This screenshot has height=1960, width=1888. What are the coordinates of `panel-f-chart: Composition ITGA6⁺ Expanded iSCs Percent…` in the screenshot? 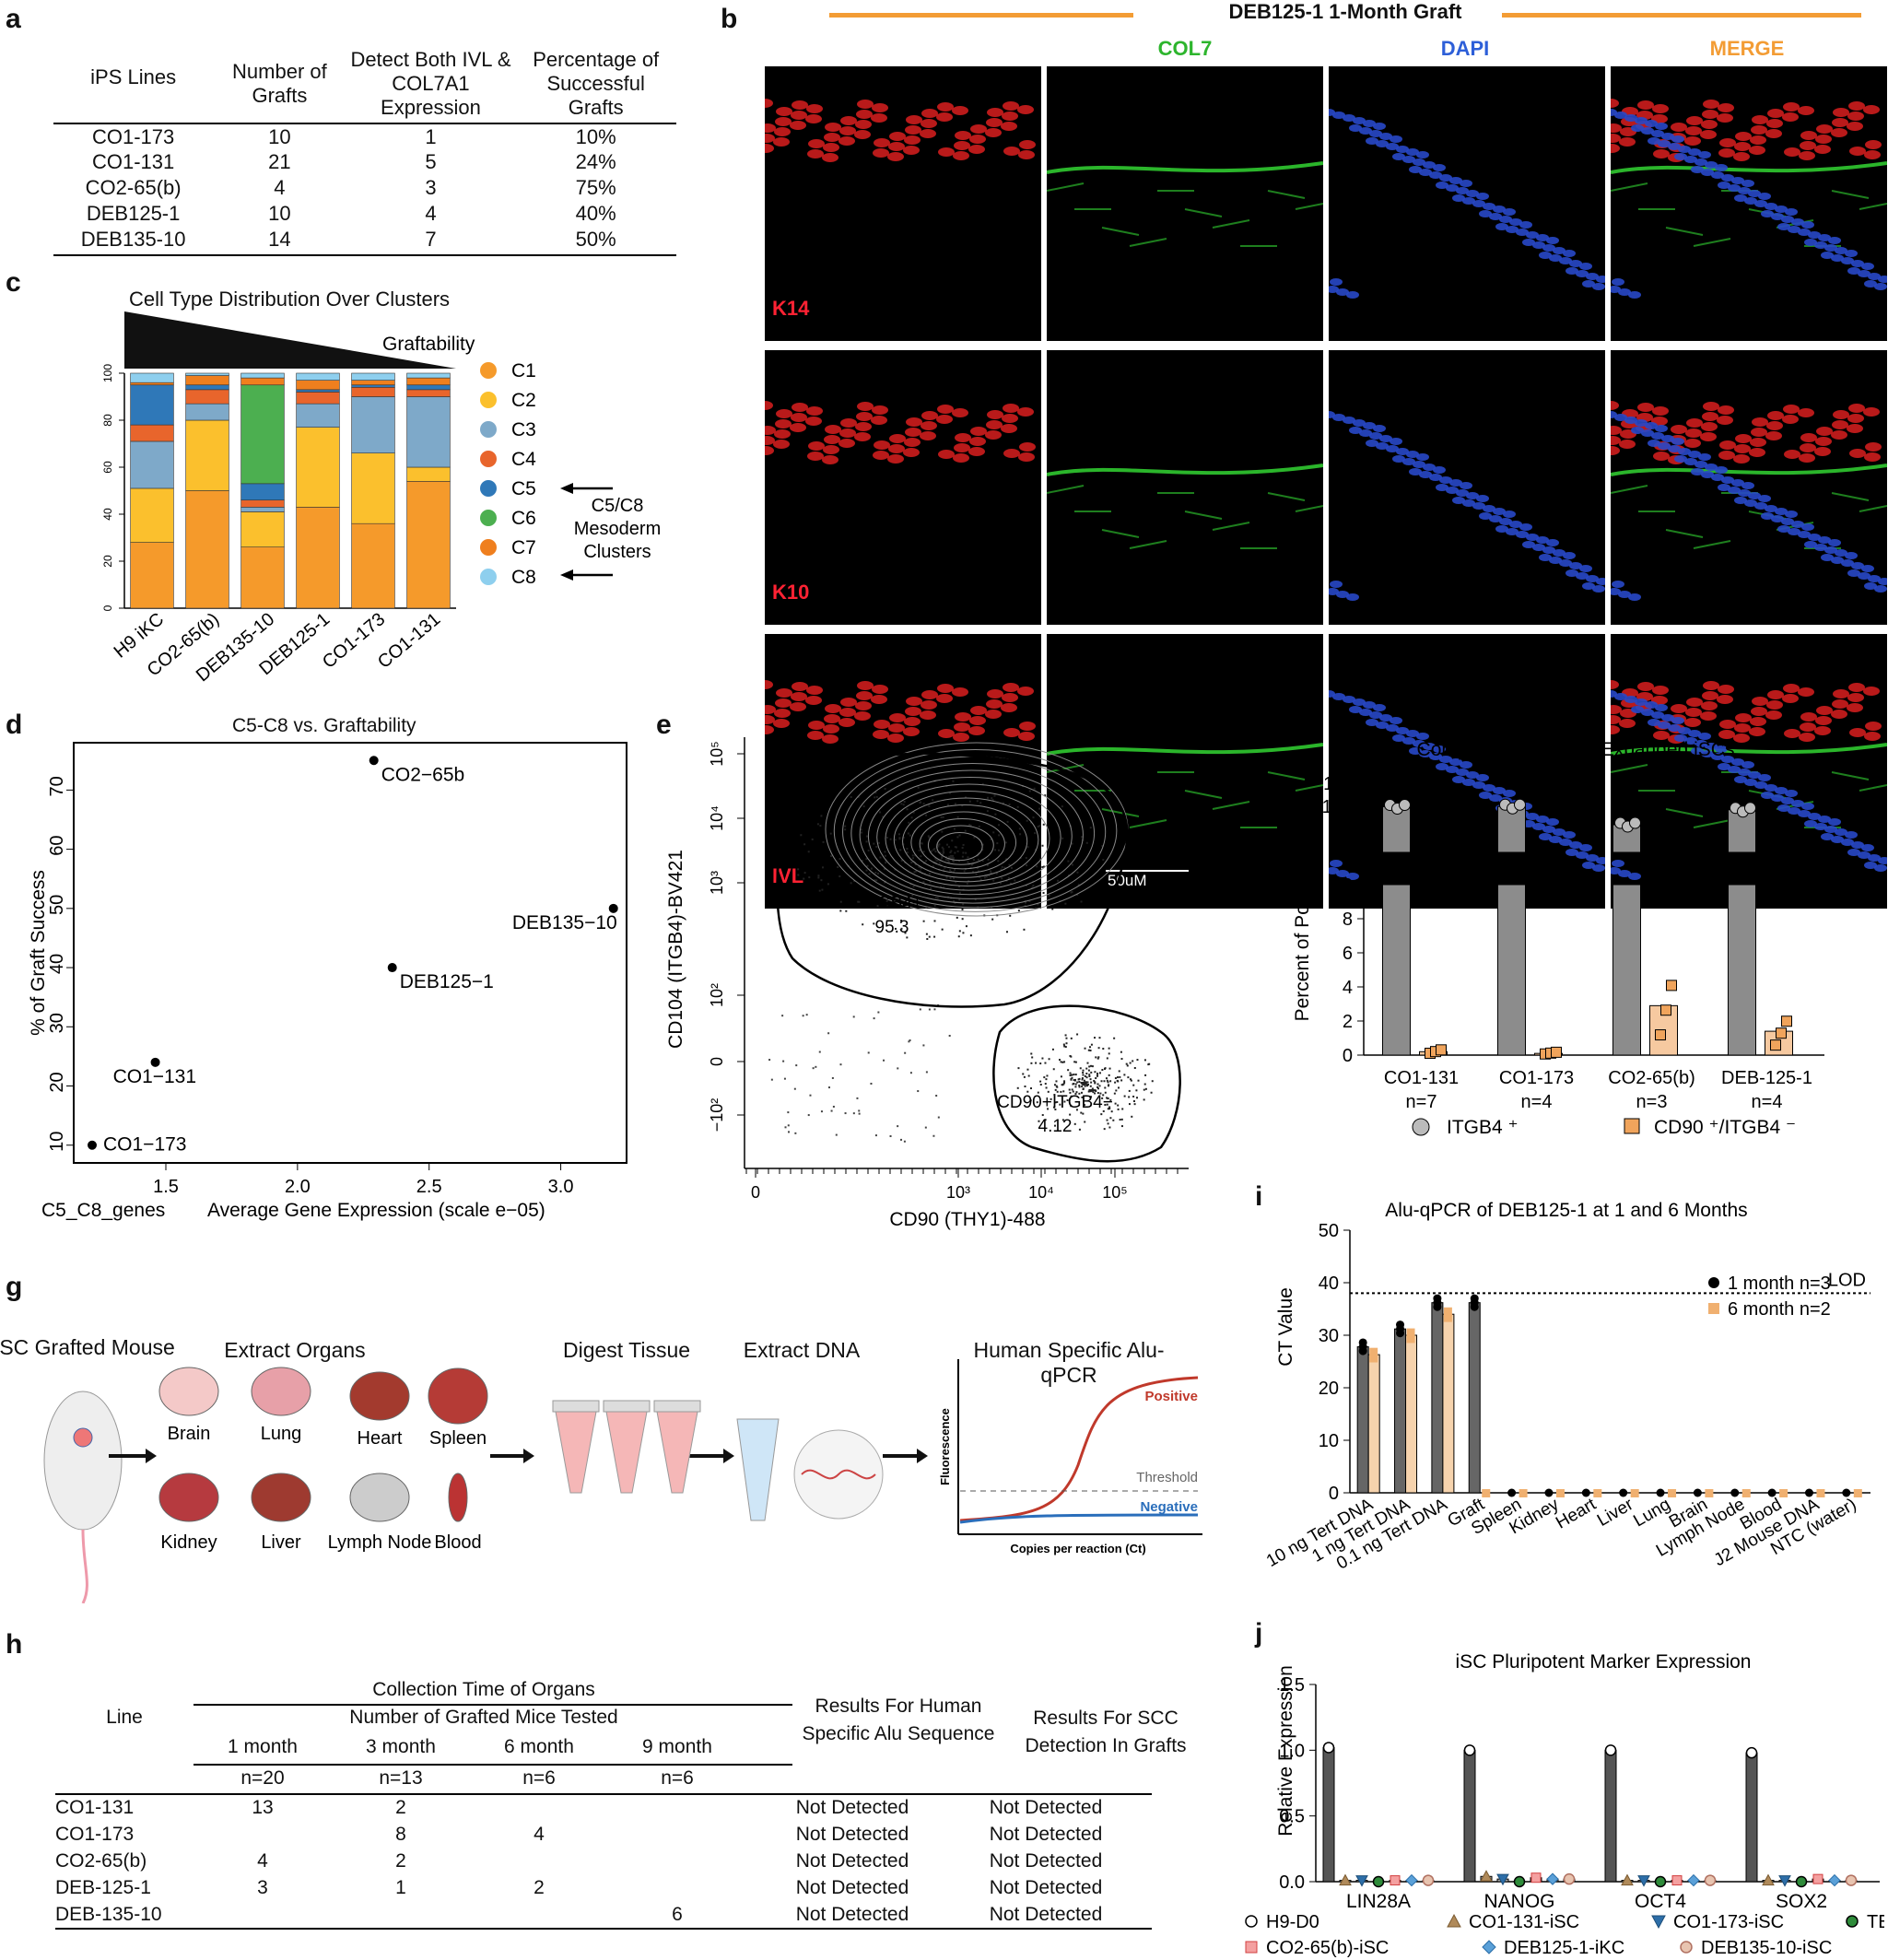 It's located at (1558, 939).